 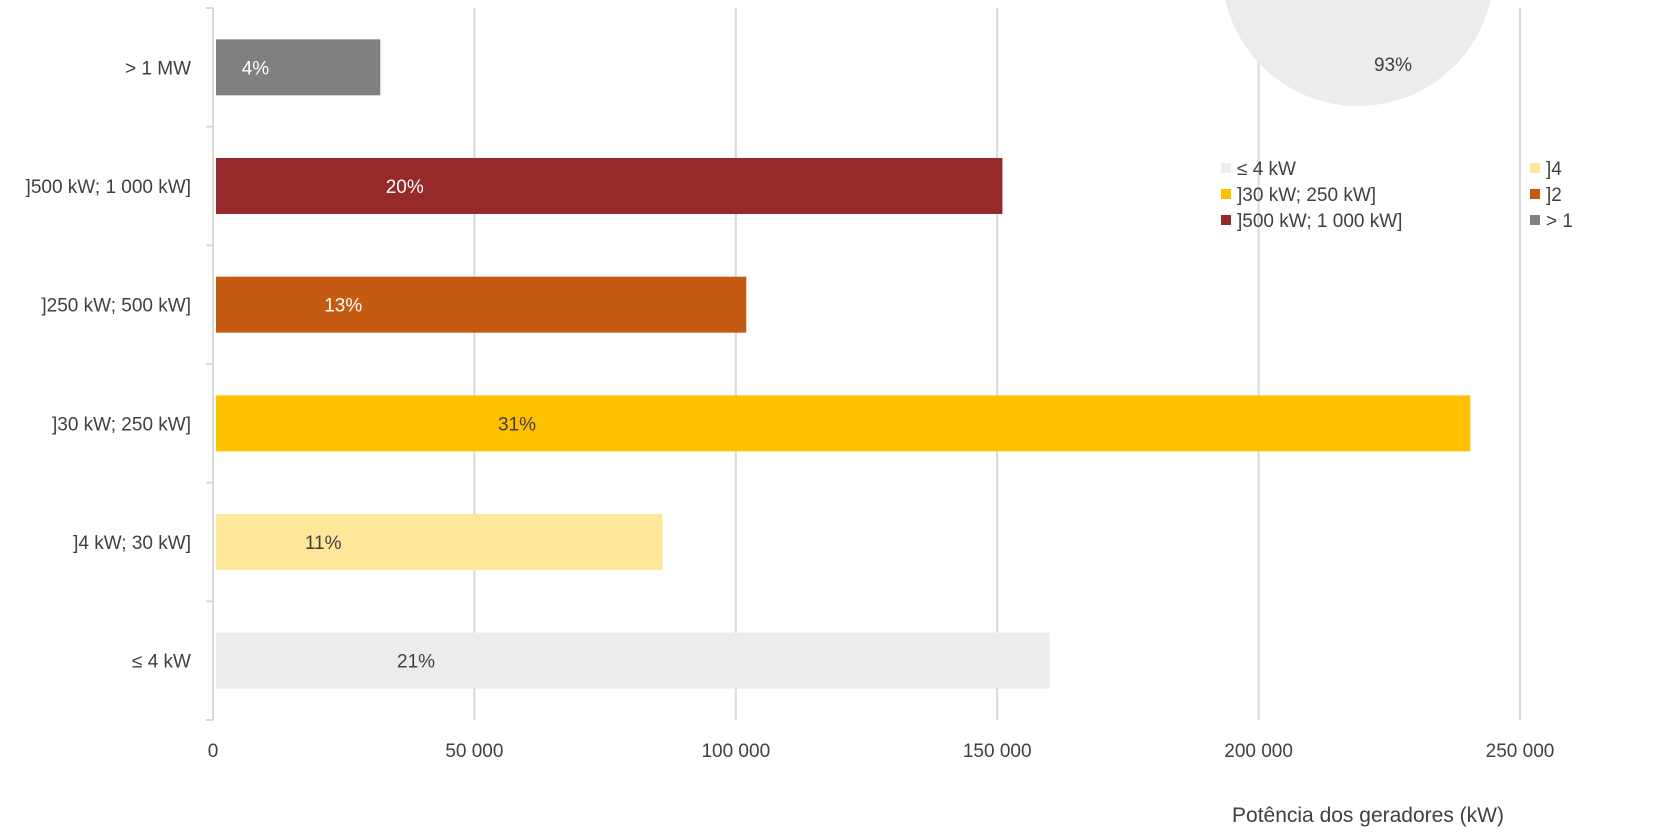 I want to click on x-tick-label: 0, so click(x=213, y=751).